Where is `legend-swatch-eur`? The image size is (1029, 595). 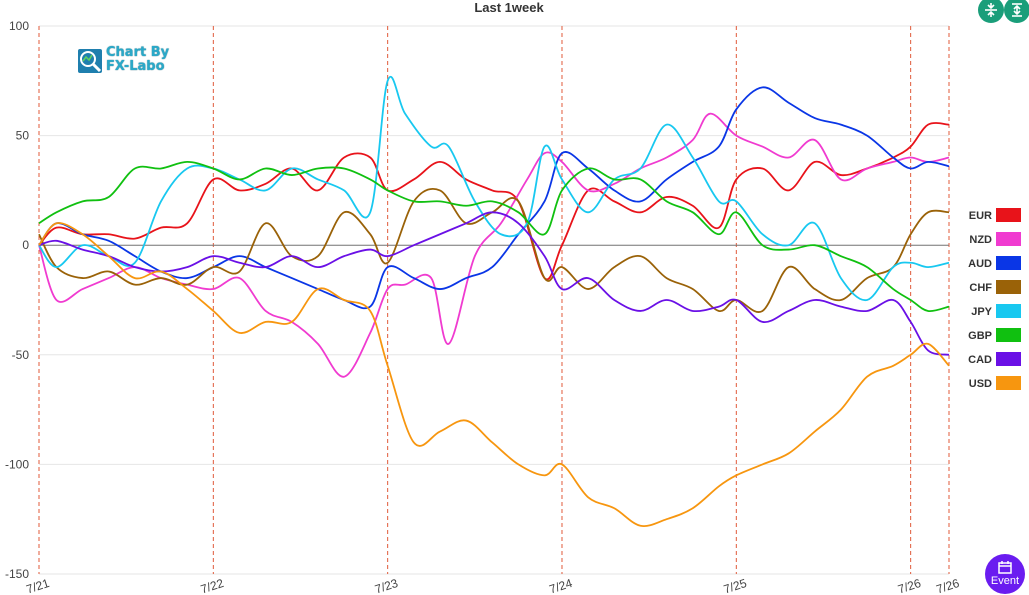 legend-swatch-eur is located at coordinates (1008, 215).